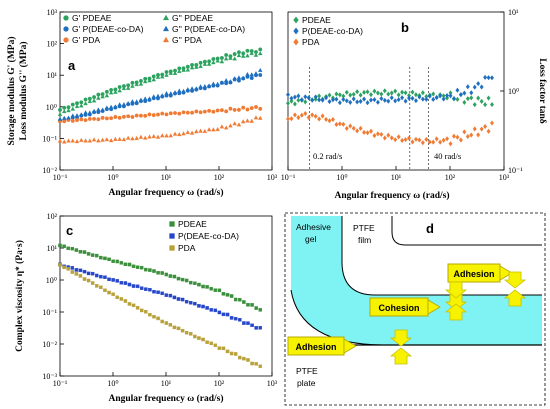  What do you see at coordinates (160, 305) in the screenshot?
I see `panel-c-marks` at bounding box center [160, 305].